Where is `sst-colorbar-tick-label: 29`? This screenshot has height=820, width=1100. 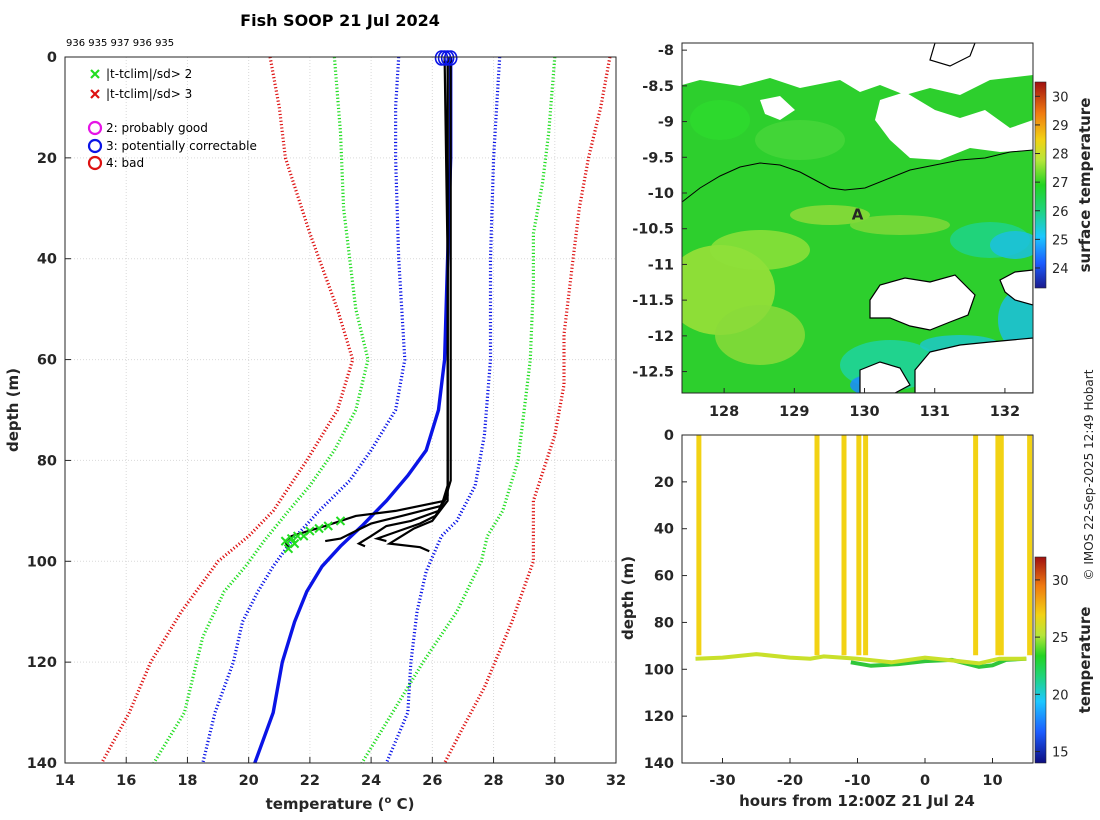
sst-colorbar-tick-label: 29 is located at coordinates (1060, 126).